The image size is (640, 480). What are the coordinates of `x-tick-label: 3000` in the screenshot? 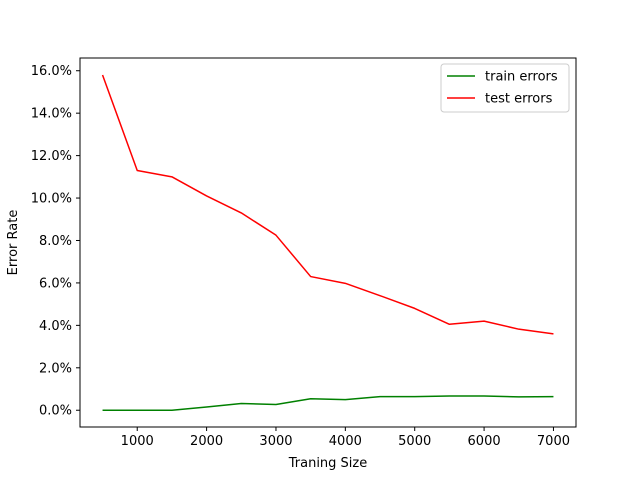 It's located at (275, 441).